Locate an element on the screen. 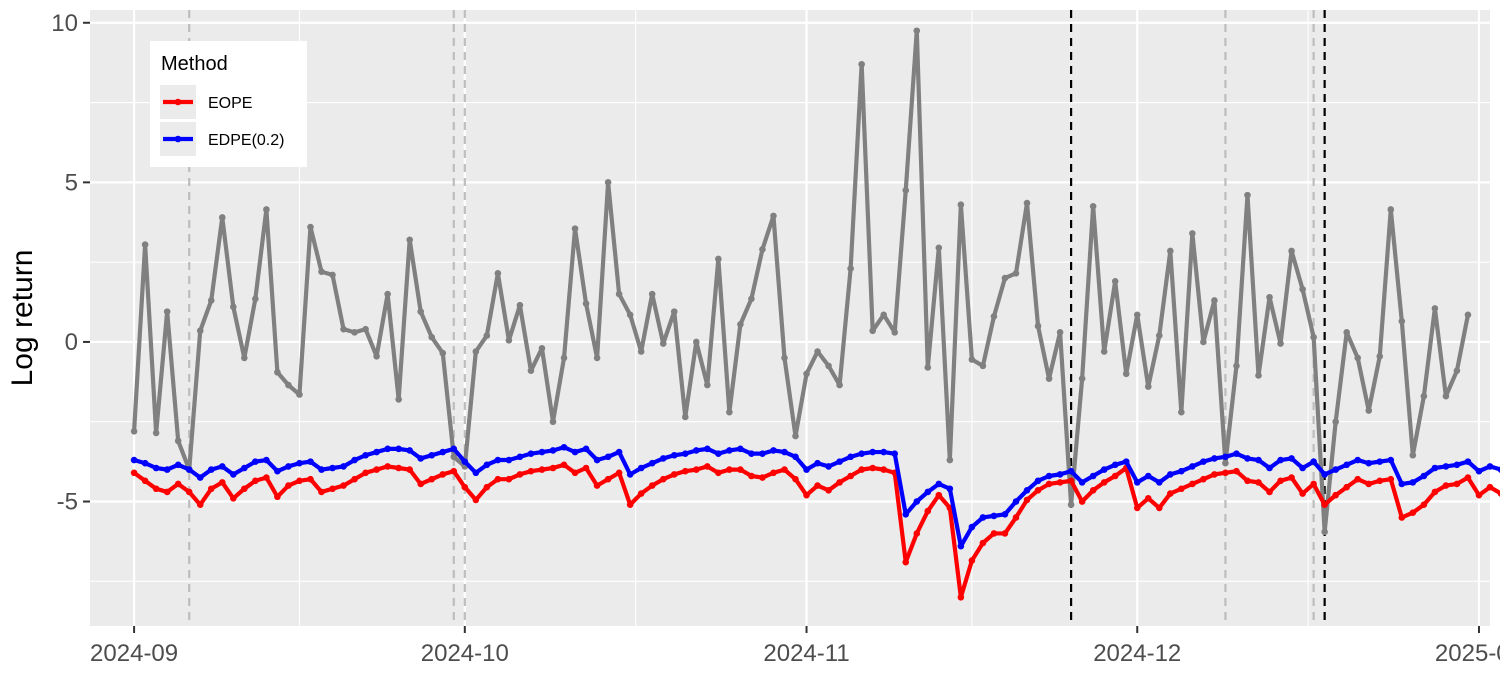 The width and height of the screenshot is (1500, 675). legend-label: EOPE is located at coordinates (230, 103).